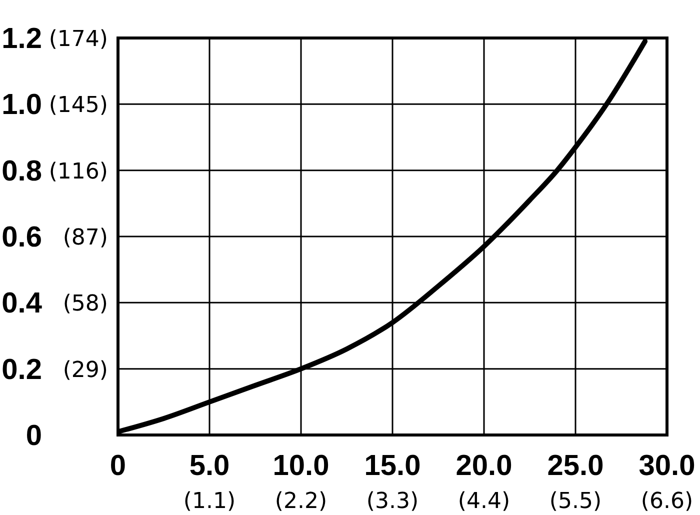  What do you see at coordinates (22, 105) in the screenshot?
I see `y-tick-label: 1.0` at bounding box center [22, 105].